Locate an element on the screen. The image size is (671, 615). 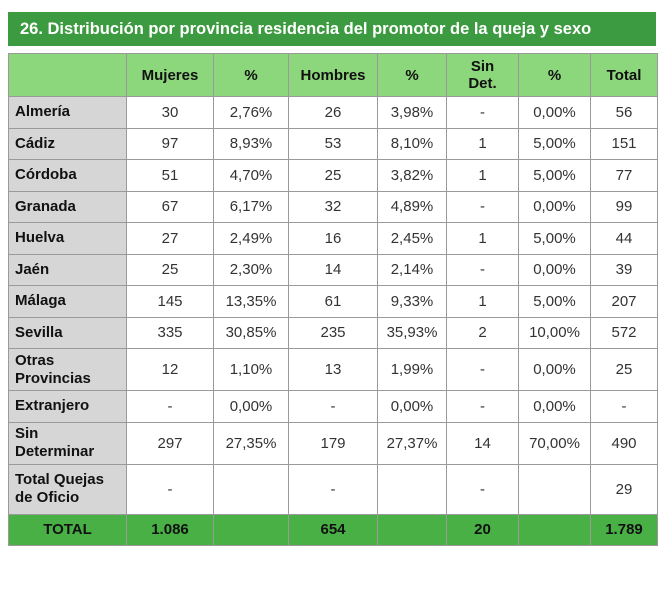
cell-pct-mujeres: 13,35% is located at coordinates (251, 301).